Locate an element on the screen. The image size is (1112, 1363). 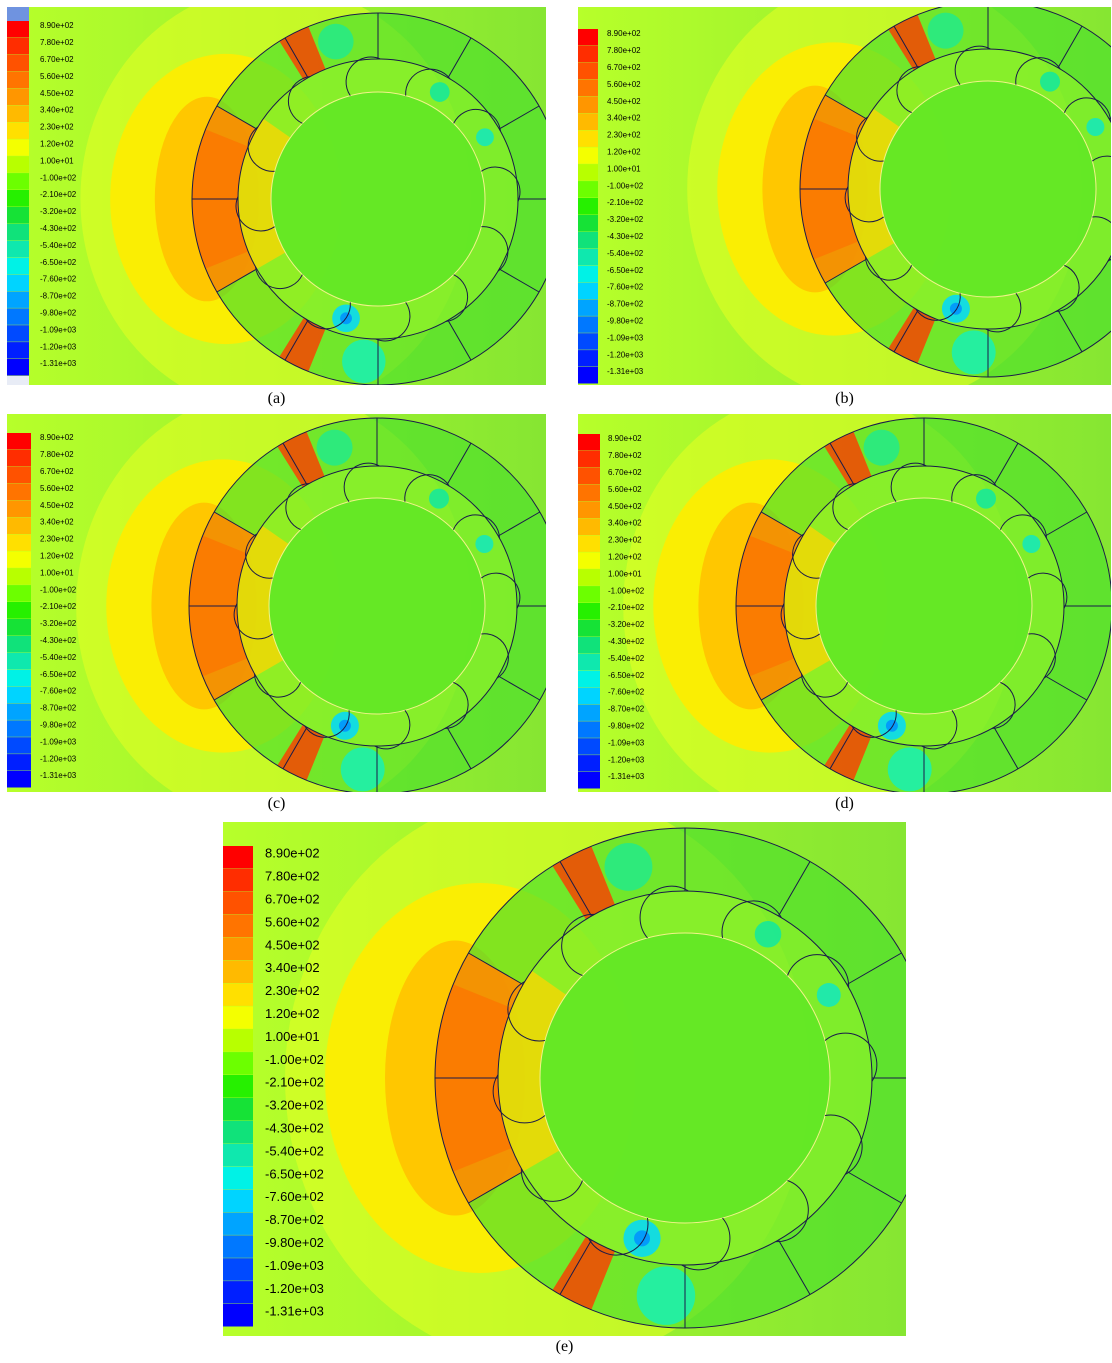
caption-e: (e) is located at coordinates (564, 1346).